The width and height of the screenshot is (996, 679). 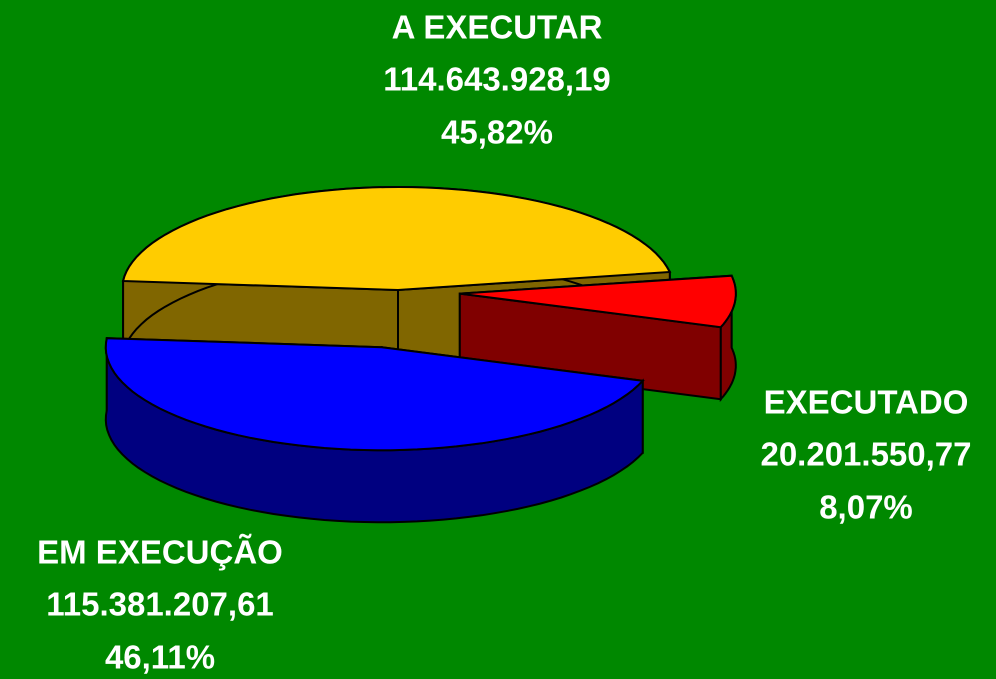 What do you see at coordinates (160, 552) in the screenshot?
I see `slice-label: EM EXECUÇÃO` at bounding box center [160, 552].